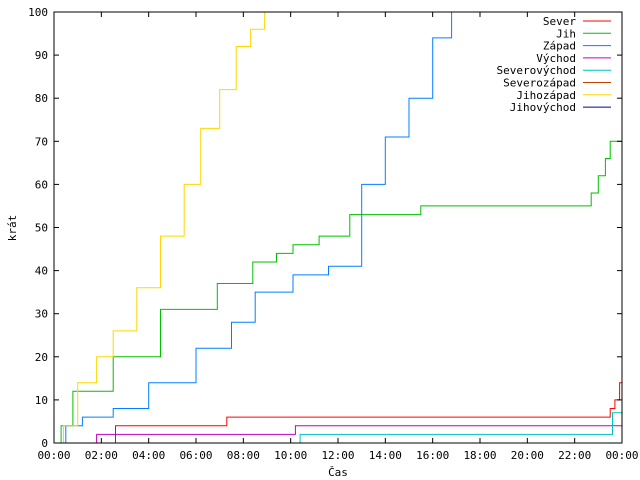 This screenshot has height=480, width=640. Describe the element at coordinates (38, 12) in the screenshot. I see `y-tick-label: 100` at that location.